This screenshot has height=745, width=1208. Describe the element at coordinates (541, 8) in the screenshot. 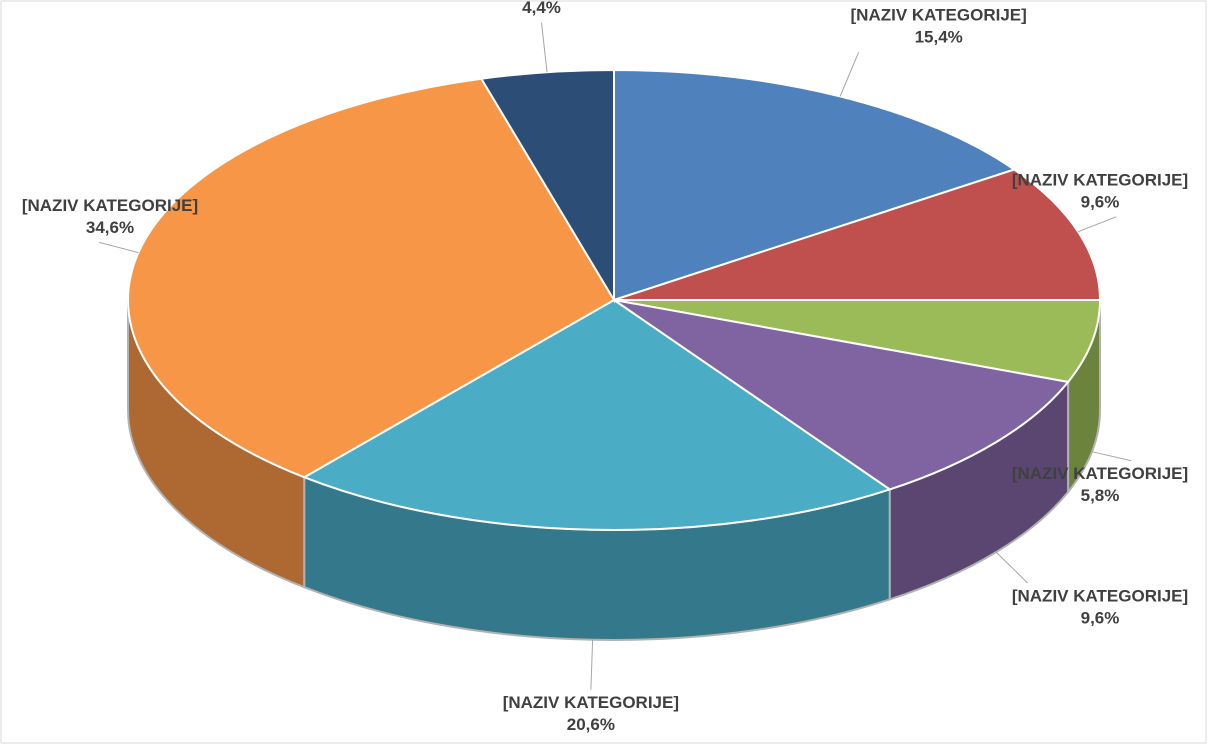

I see `value-label: 4,4%` at that location.